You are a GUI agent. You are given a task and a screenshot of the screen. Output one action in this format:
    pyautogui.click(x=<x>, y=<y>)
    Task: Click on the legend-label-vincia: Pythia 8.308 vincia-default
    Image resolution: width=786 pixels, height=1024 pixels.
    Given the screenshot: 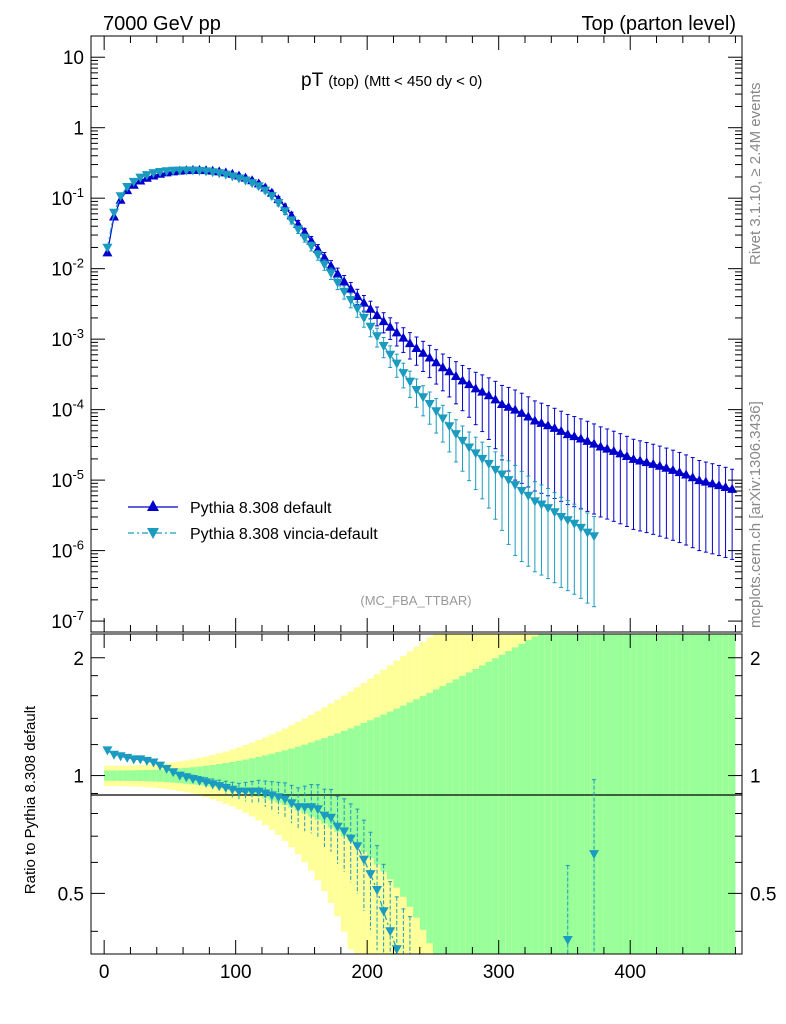 What is the action you would take?
    pyautogui.click(x=284, y=534)
    